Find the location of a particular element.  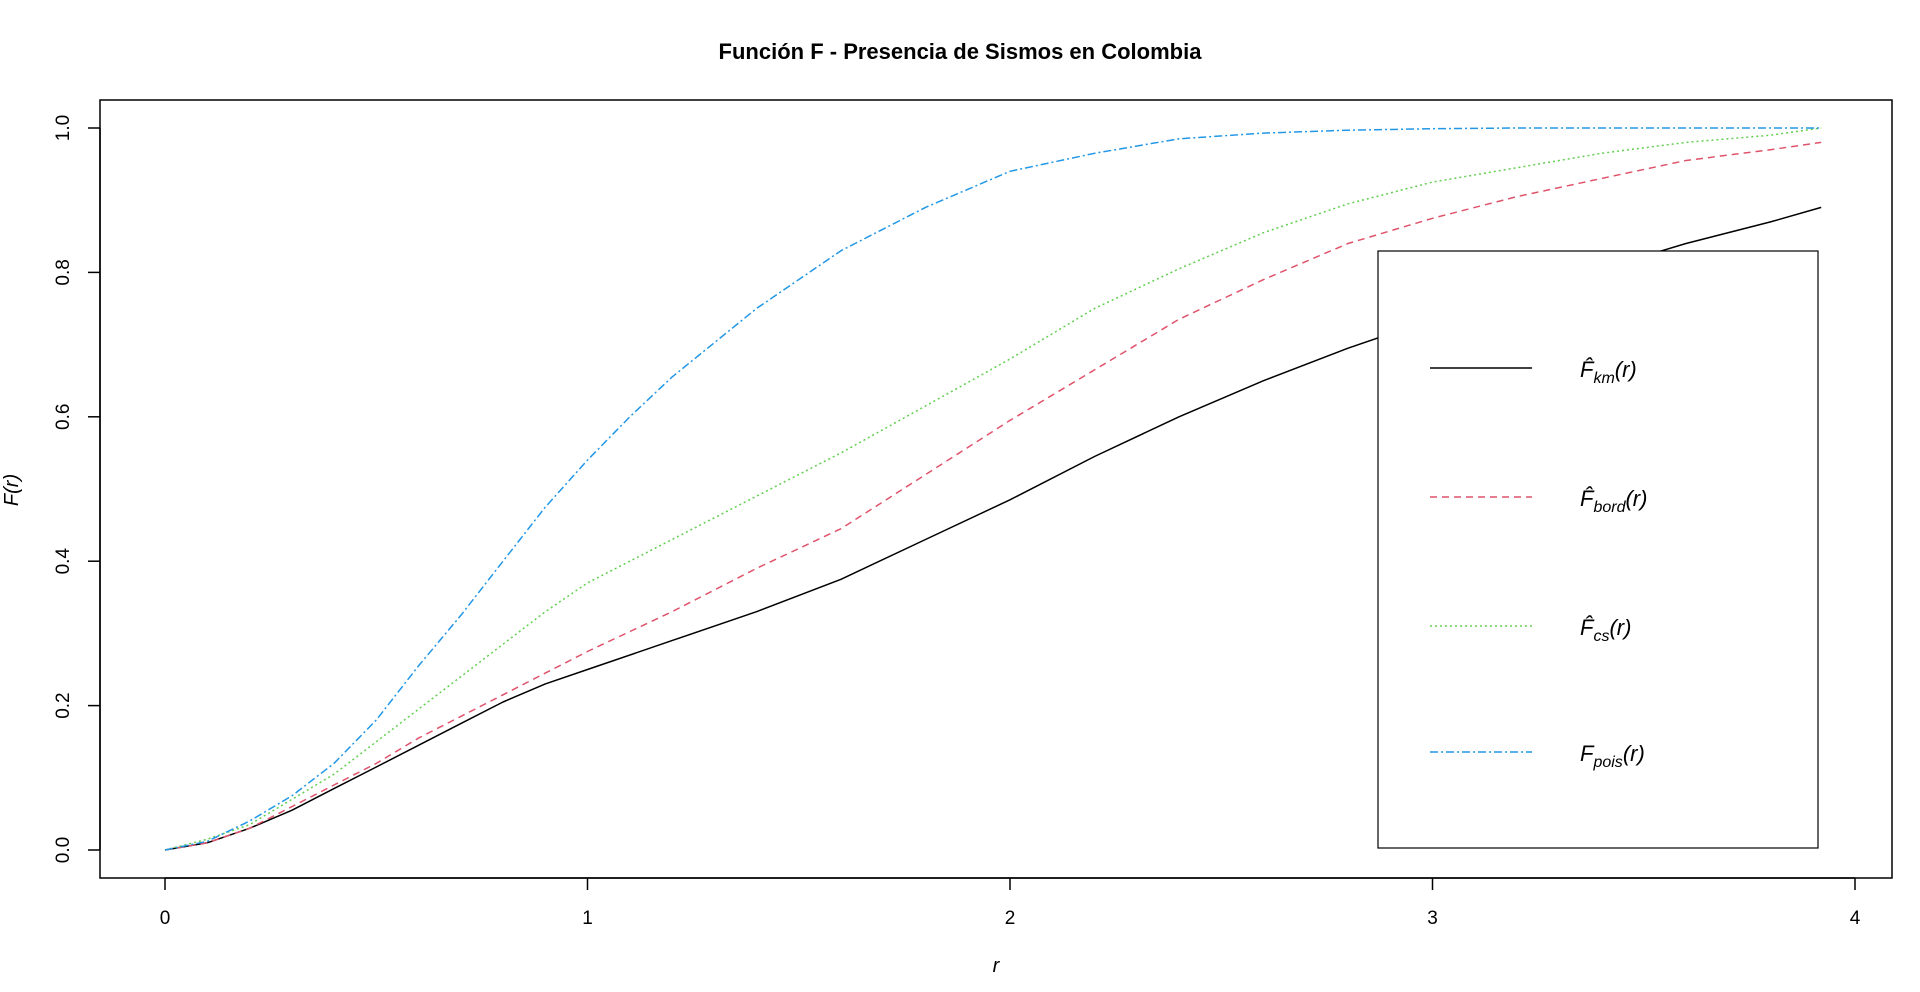

legend: F̂km(r)F̂bord(r)F̂cs(r)Fpois(r) is located at coordinates (1598, 549).